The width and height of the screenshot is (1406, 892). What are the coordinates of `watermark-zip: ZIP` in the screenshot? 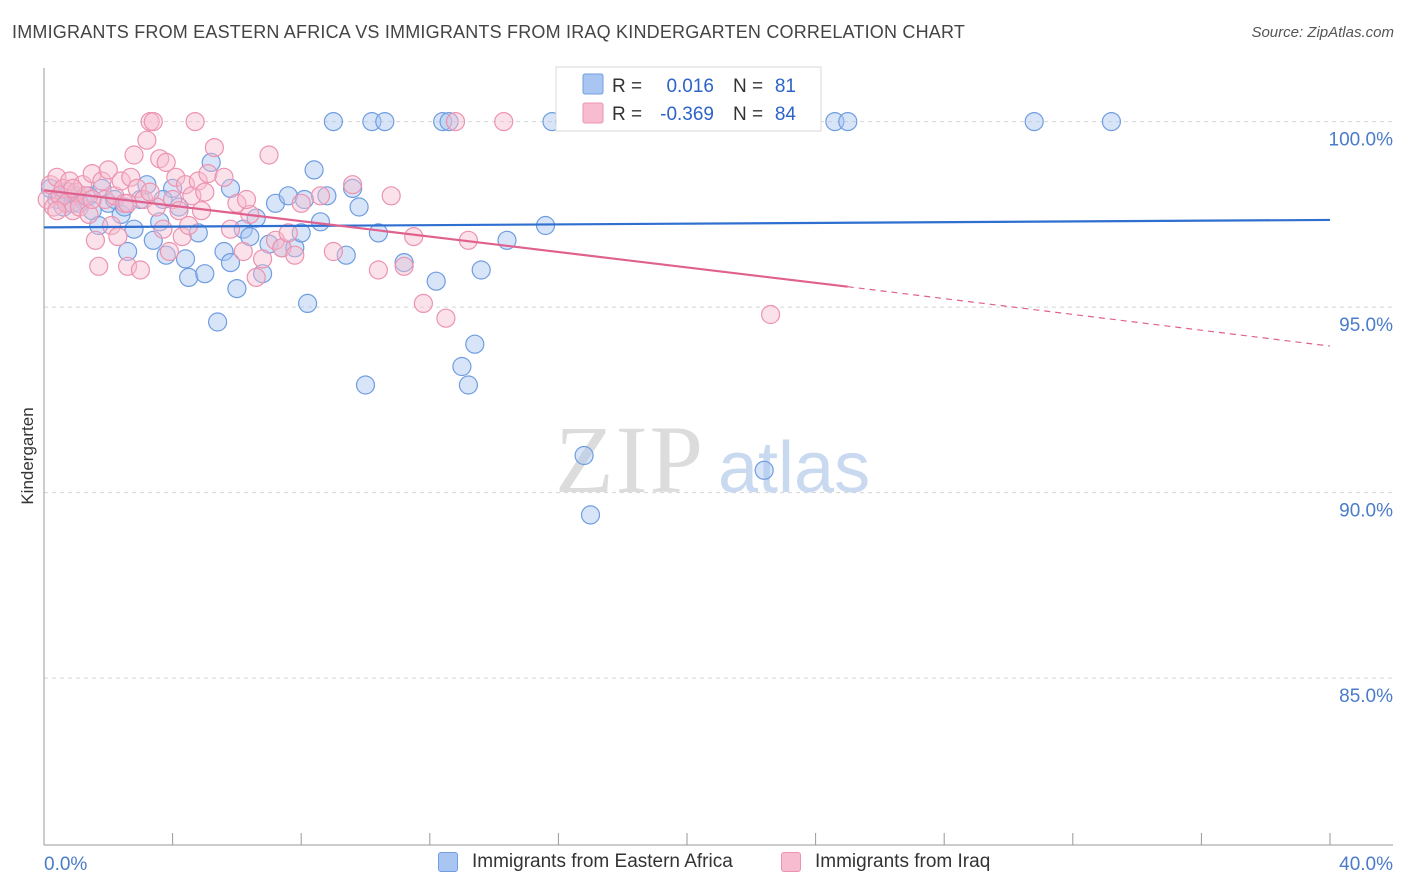 It's located at (630, 459).